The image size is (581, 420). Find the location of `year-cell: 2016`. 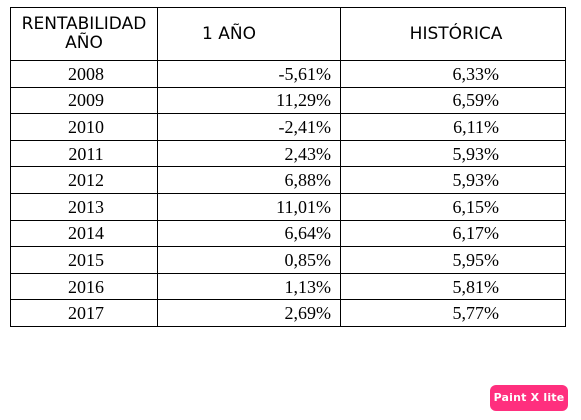

year-cell: 2016 is located at coordinates (84, 286).